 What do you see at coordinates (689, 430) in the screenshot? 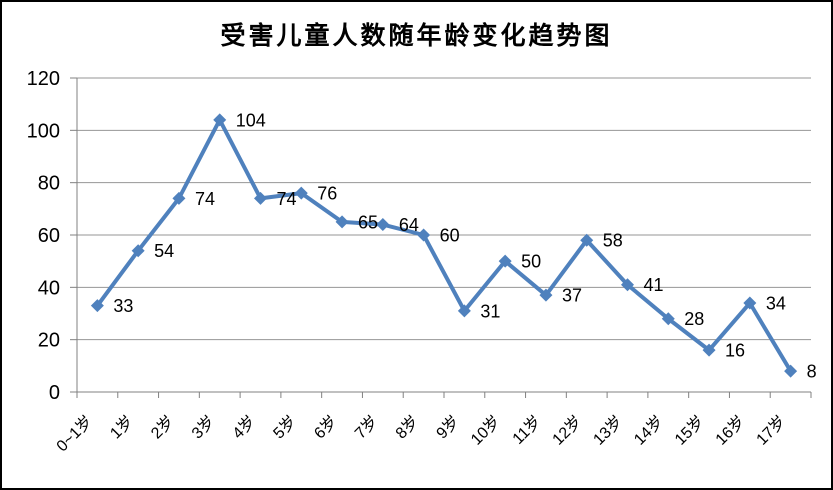
I see `x-tick-label: 15岁` at bounding box center [689, 430].